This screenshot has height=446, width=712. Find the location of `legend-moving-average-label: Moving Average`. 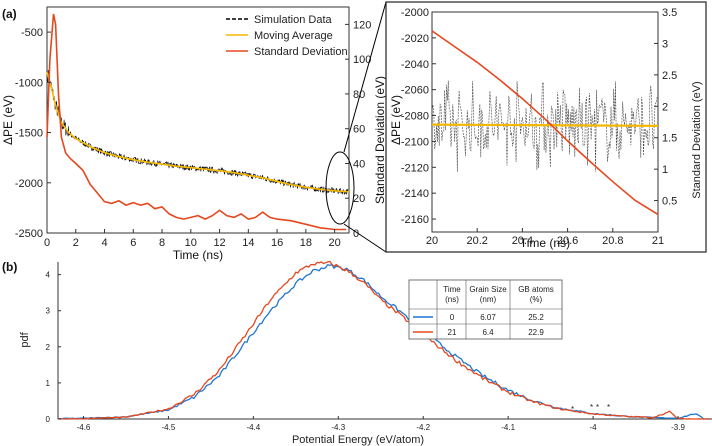

legend-moving-average-label: Moving Average is located at coordinates (293, 36).